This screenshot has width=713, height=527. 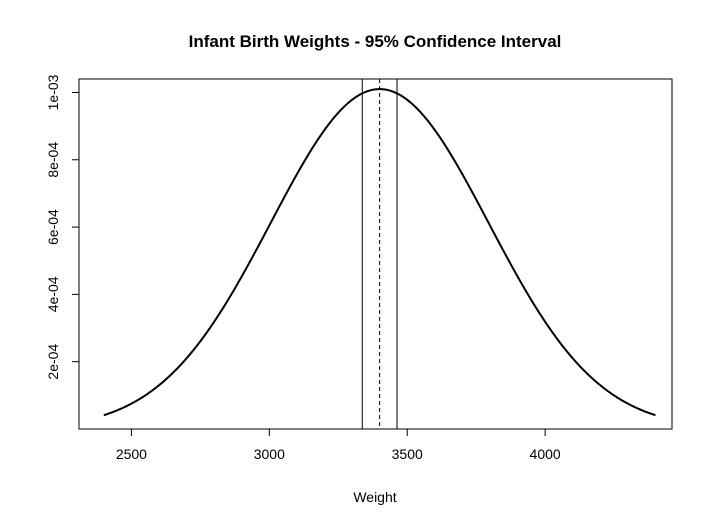 What do you see at coordinates (269, 454) in the screenshot?
I see `x-tick-label: 3000` at bounding box center [269, 454].